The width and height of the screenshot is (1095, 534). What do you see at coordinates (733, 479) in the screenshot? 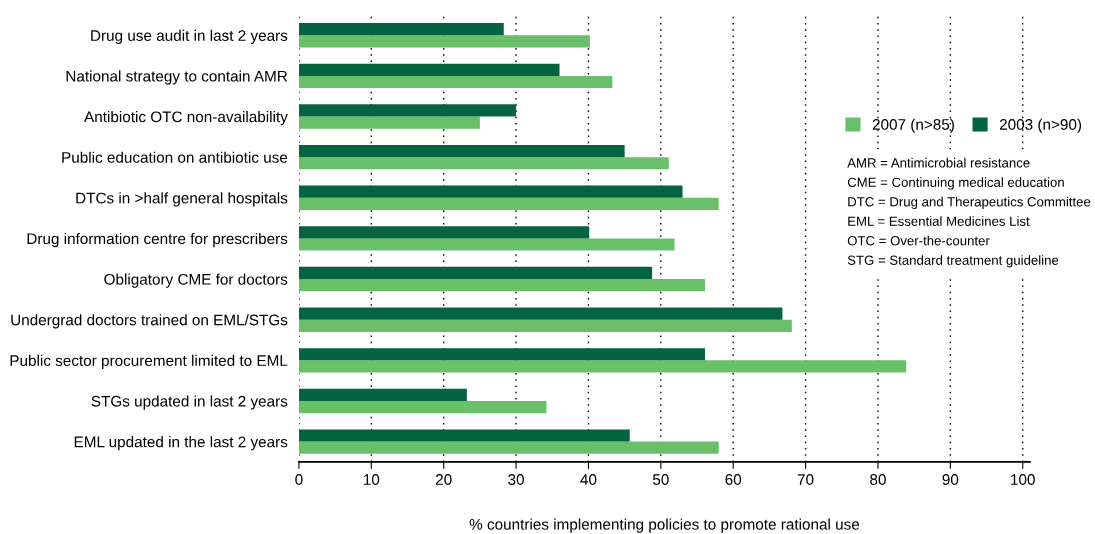
I see `x-tick-label: 60` at bounding box center [733, 479].